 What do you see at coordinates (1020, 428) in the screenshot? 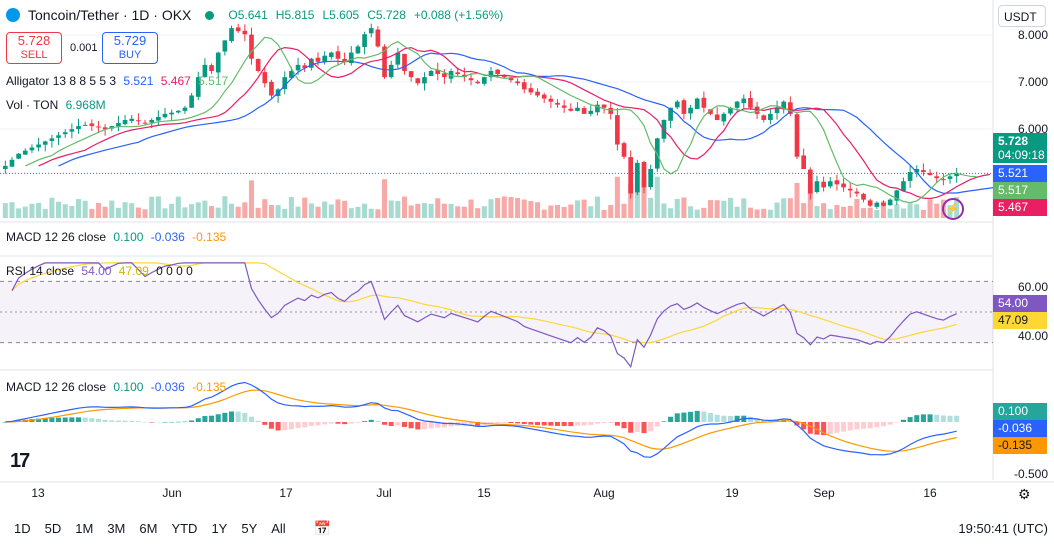
I see `macd-line-price-tag: -0.036` at bounding box center [1020, 428].